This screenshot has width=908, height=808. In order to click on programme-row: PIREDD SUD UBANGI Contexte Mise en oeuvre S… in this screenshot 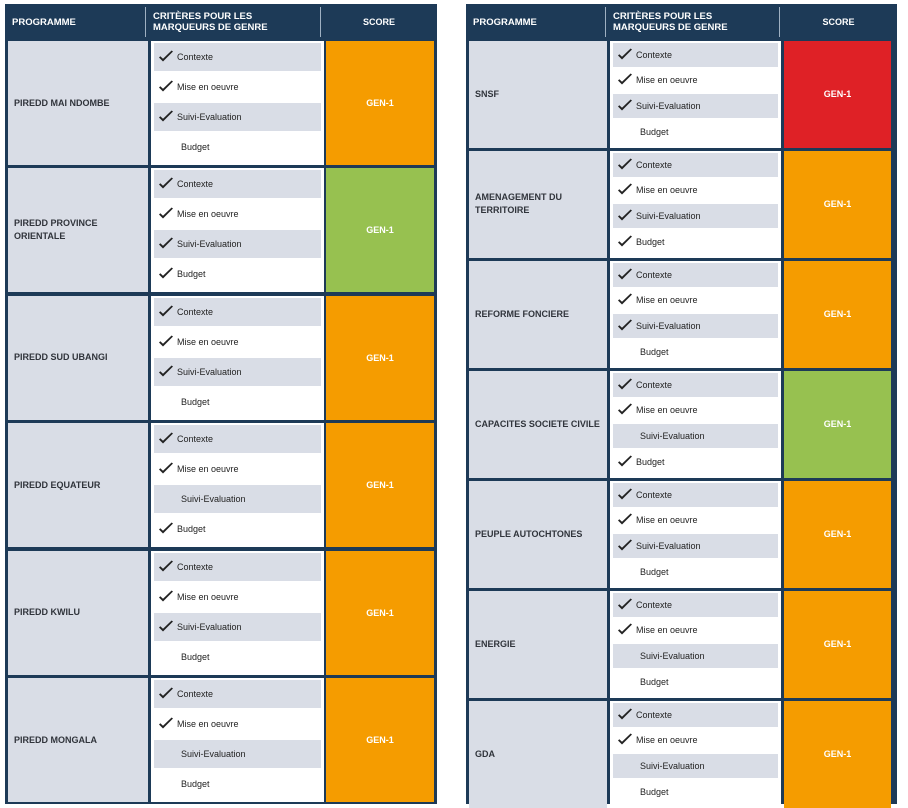, I will do `click(221, 357)`.